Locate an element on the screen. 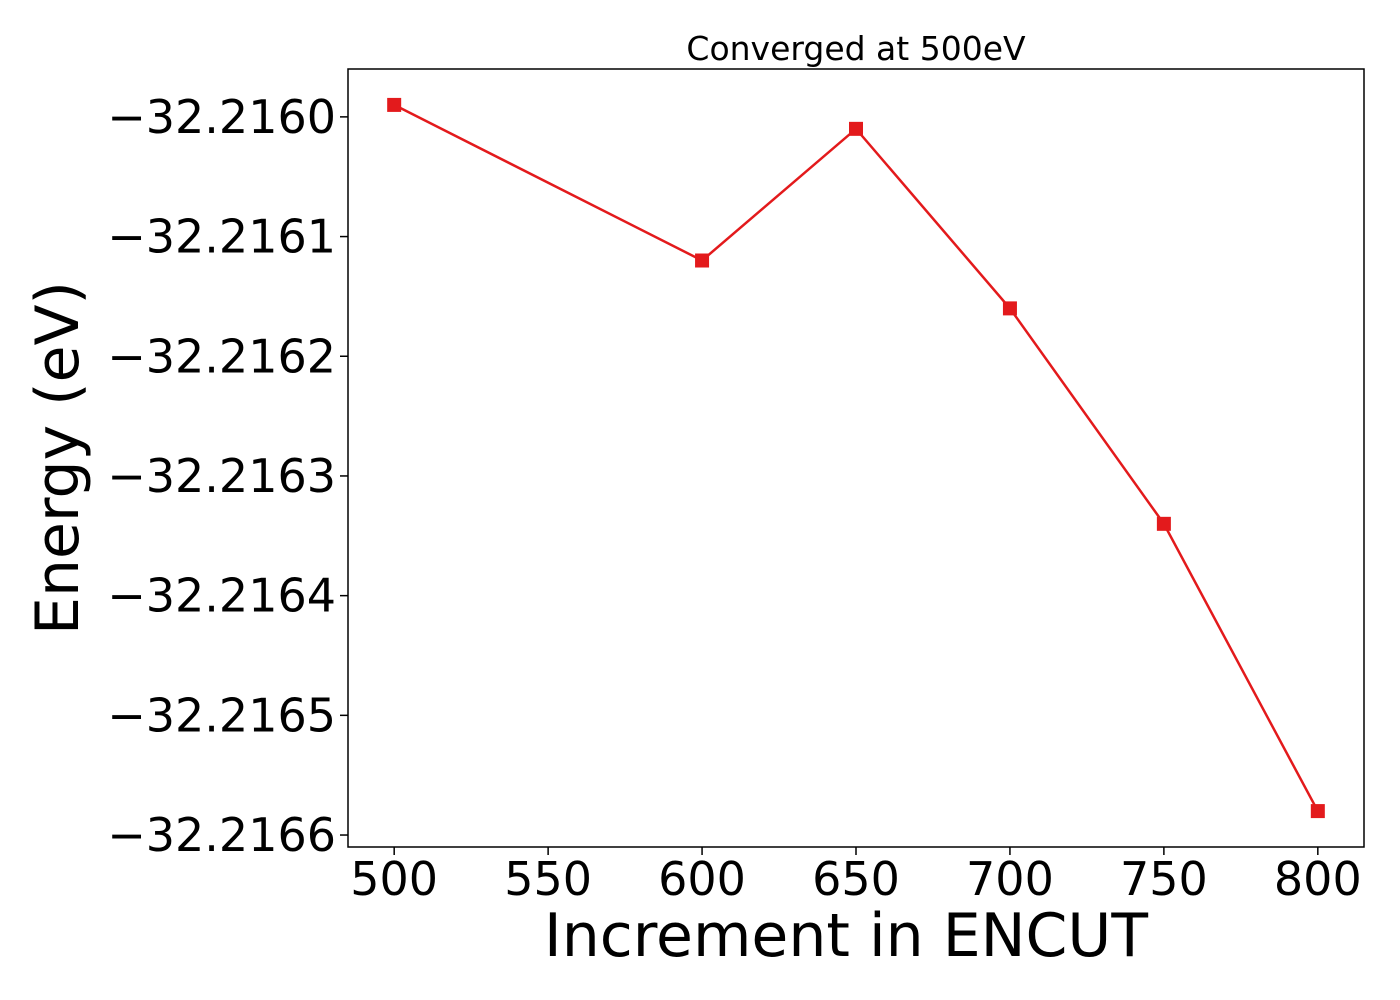 Image resolution: width=1400 pixels, height=1000 pixels. y-tick-label: −32.2161 is located at coordinates (221, 237).